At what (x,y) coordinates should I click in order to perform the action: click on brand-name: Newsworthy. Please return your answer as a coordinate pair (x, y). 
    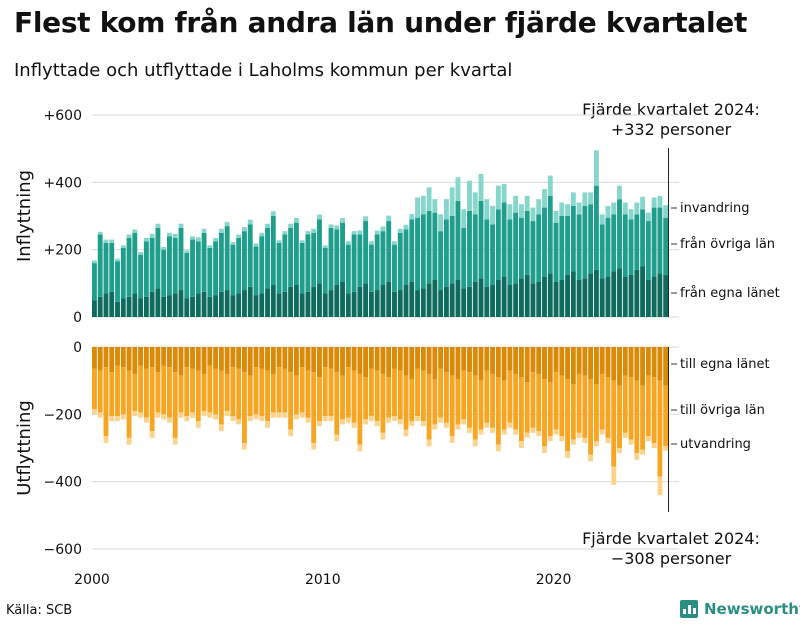
    Looking at the image, I should click on (752, 609).